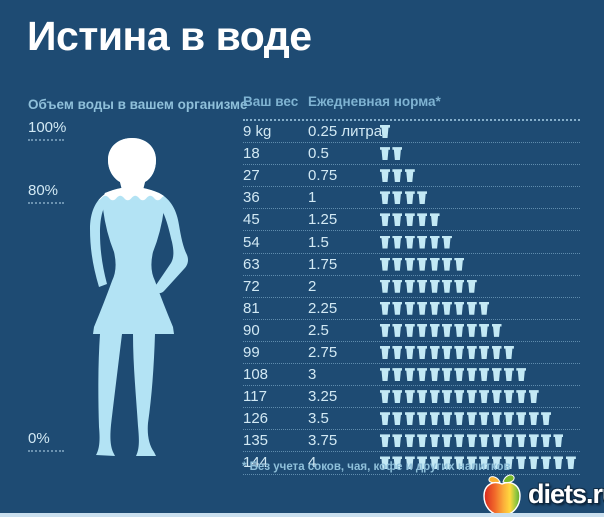  What do you see at coordinates (251, 330) in the screenshot?
I see `weight-value: 90` at bounding box center [251, 330].